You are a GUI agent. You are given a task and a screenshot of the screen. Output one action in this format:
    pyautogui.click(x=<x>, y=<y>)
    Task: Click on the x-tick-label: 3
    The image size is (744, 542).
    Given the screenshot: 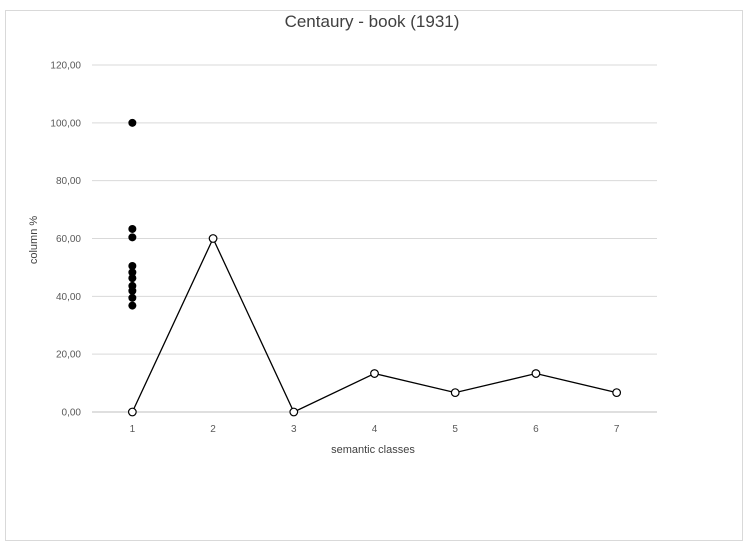 What is the action you would take?
    pyautogui.click(x=294, y=429)
    